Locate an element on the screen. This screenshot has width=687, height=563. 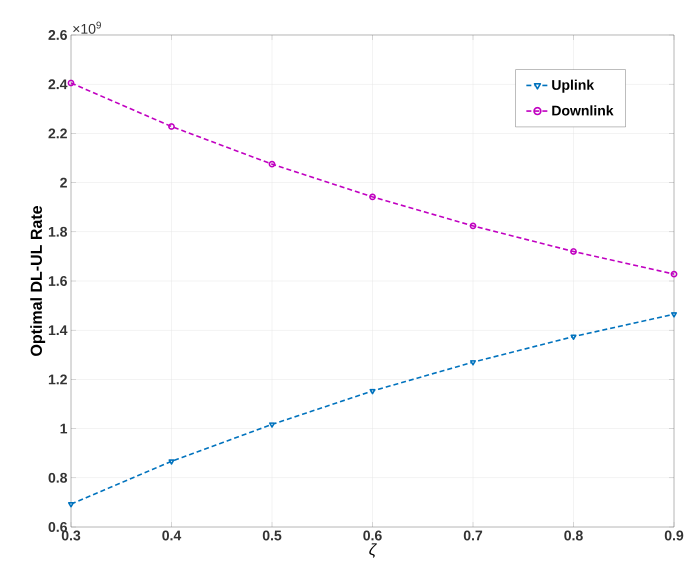
x-tick-label: 0.5 is located at coordinates (272, 535).